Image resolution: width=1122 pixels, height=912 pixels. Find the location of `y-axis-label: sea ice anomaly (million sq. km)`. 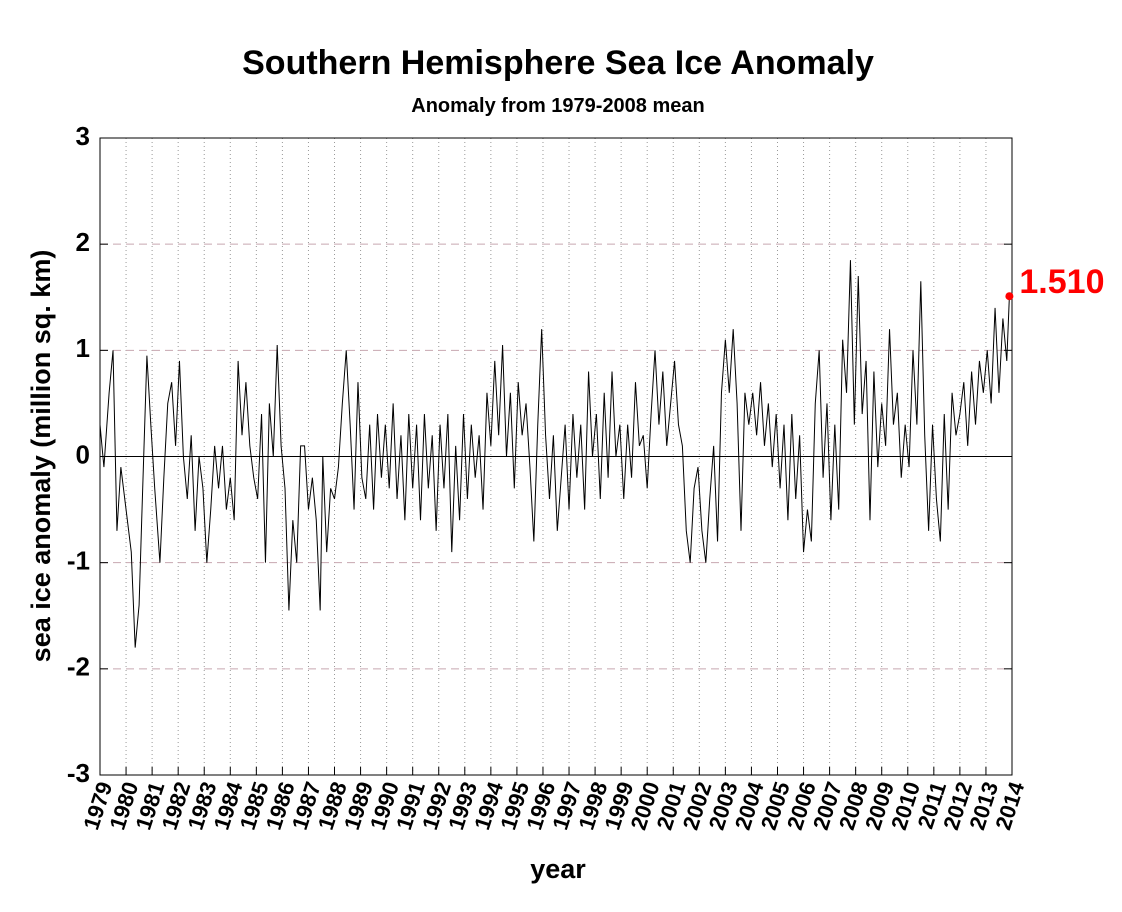

y-axis-label: sea ice anomaly (million sq. km) is located at coordinates (41, 456).